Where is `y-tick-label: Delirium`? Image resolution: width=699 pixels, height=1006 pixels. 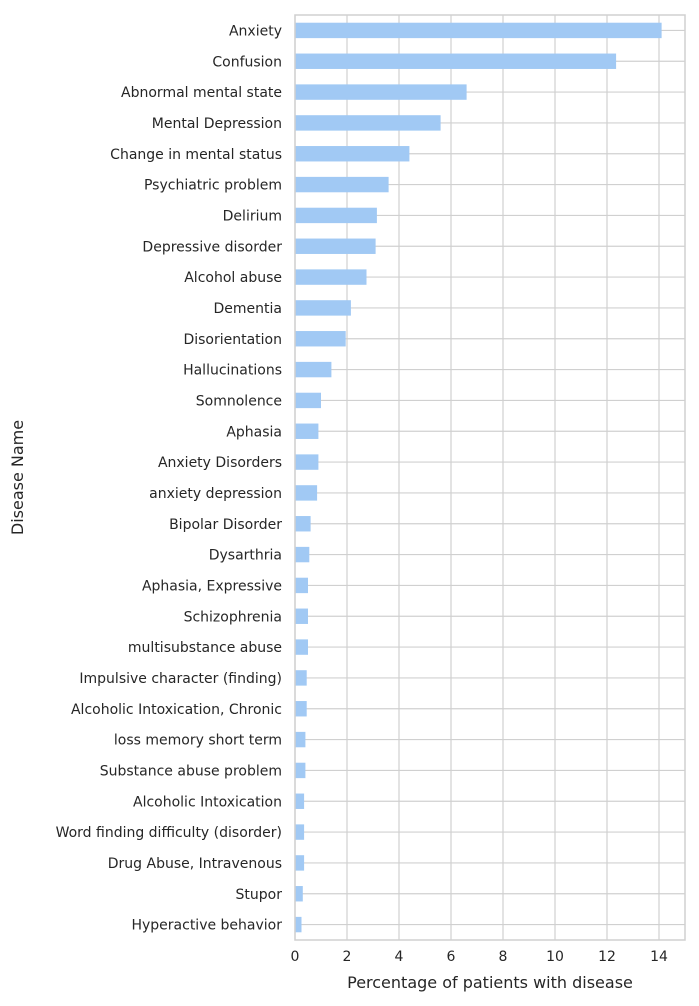 y-tick-label: Delirium is located at coordinates (252, 216).